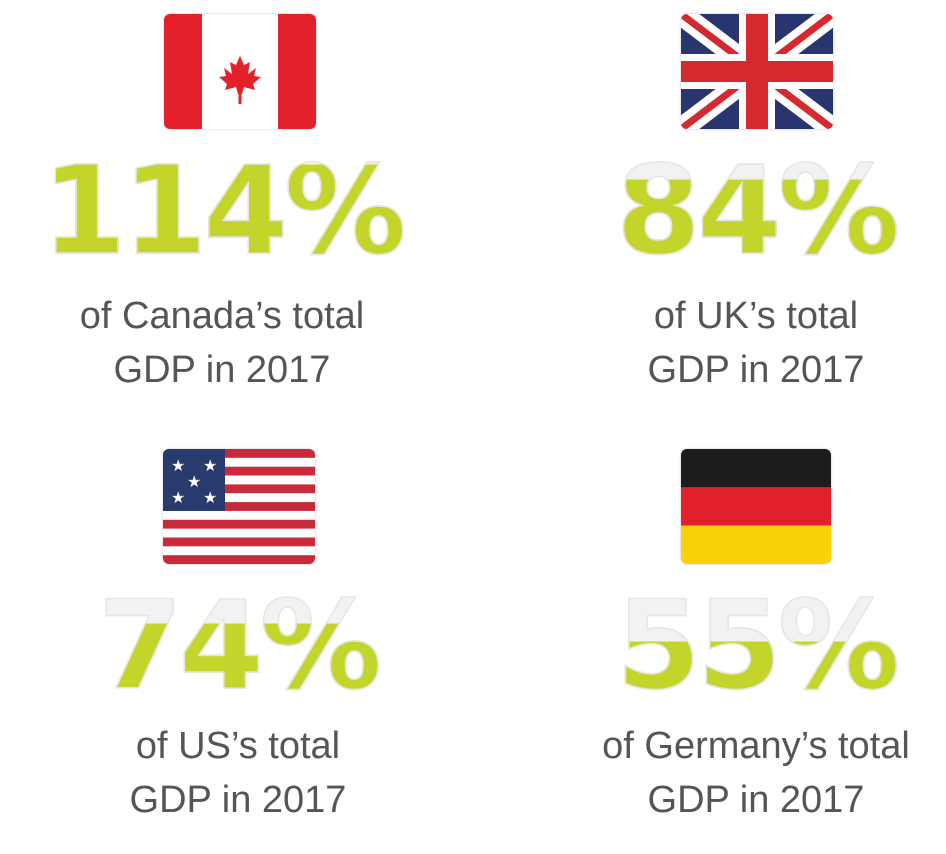 This screenshot has height=854, width=946. What do you see at coordinates (756, 506) in the screenshot?
I see `germany-flag-icon` at bounding box center [756, 506].